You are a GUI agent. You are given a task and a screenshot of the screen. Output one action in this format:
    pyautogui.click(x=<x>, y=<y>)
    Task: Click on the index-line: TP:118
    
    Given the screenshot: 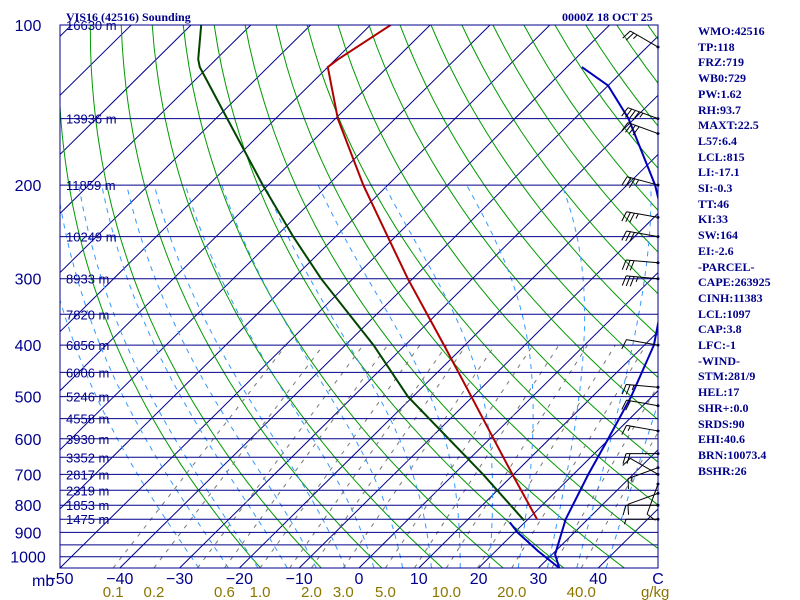 What is the action you would take?
    pyautogui.click(x=716, y=46)
    